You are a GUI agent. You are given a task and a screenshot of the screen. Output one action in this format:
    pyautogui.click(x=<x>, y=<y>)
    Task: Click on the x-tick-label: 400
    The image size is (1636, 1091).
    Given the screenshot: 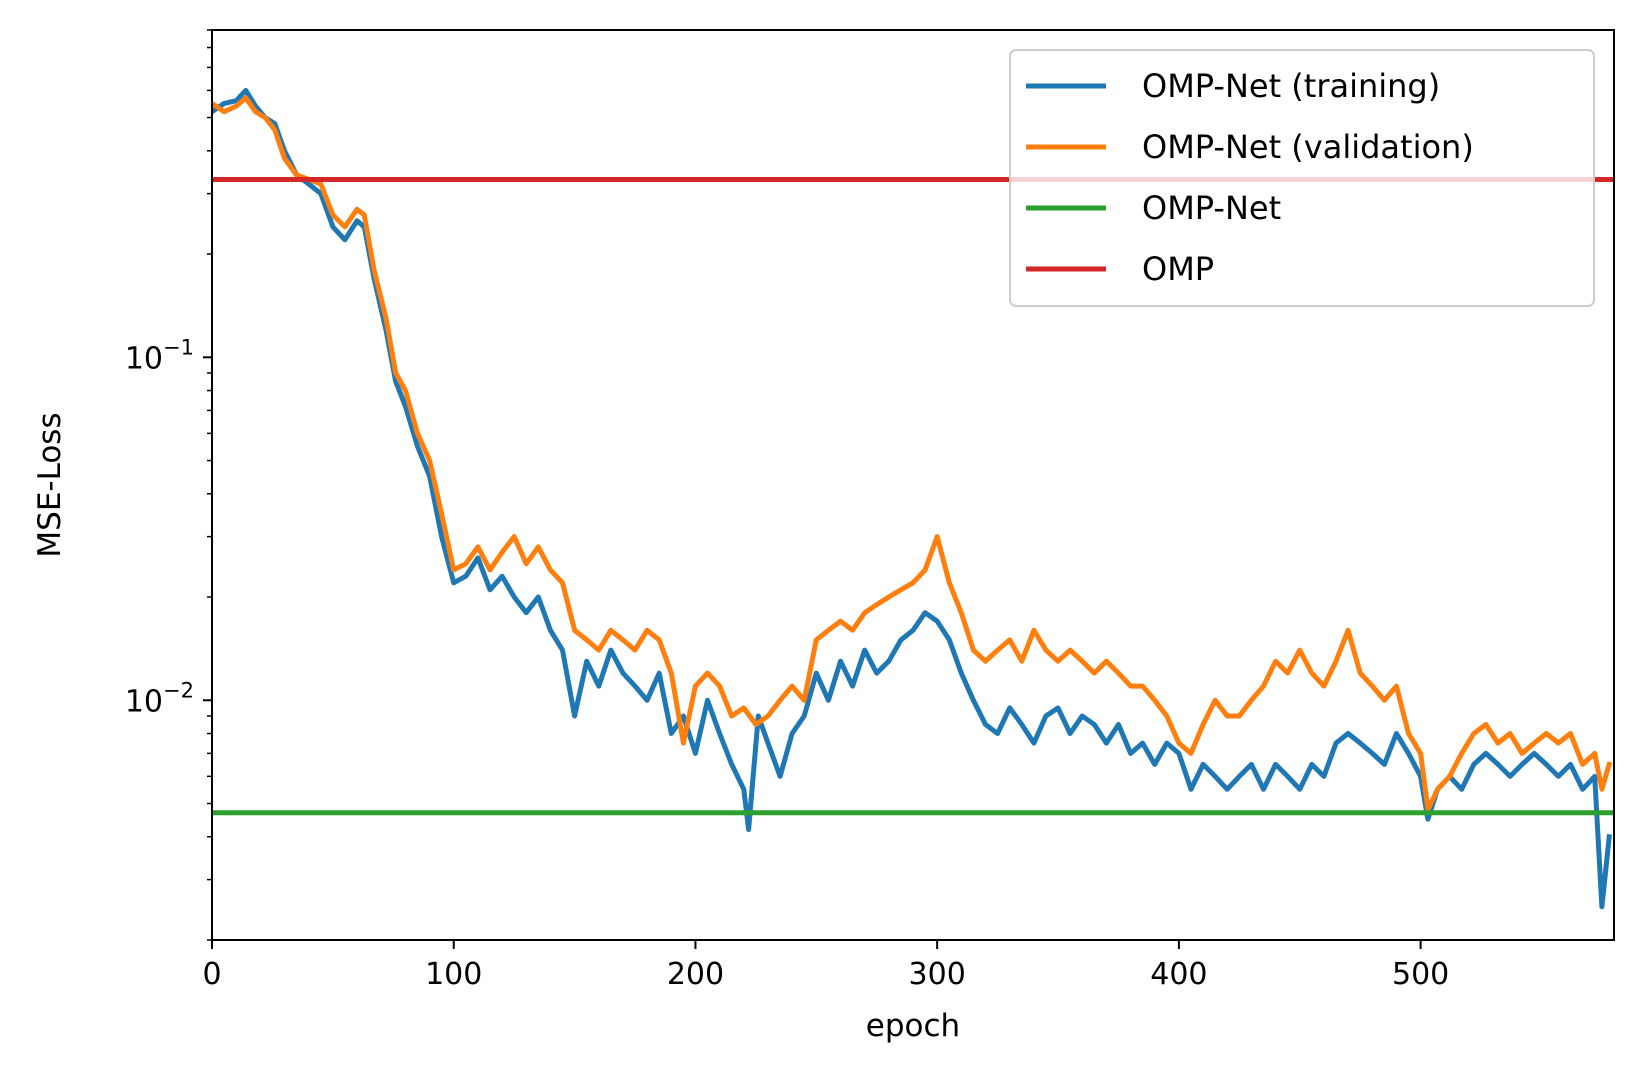 What is the action you would take?
    pyautogui.click(x=1178, y=974)
    